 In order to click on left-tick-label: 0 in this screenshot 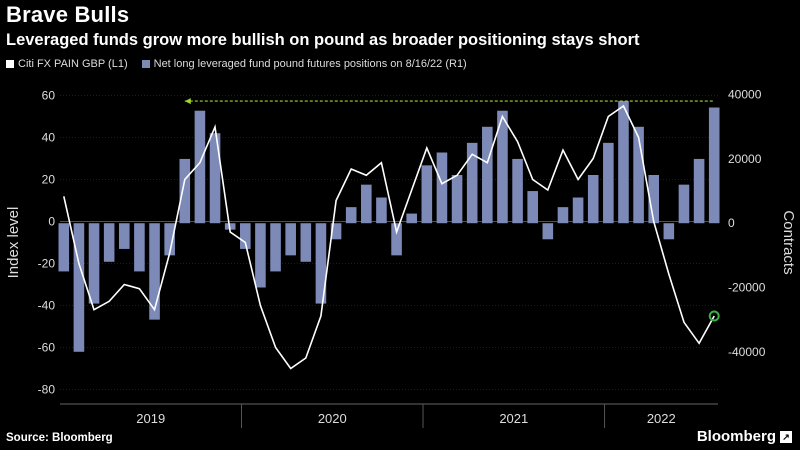, I will do `click(51, 222)`.